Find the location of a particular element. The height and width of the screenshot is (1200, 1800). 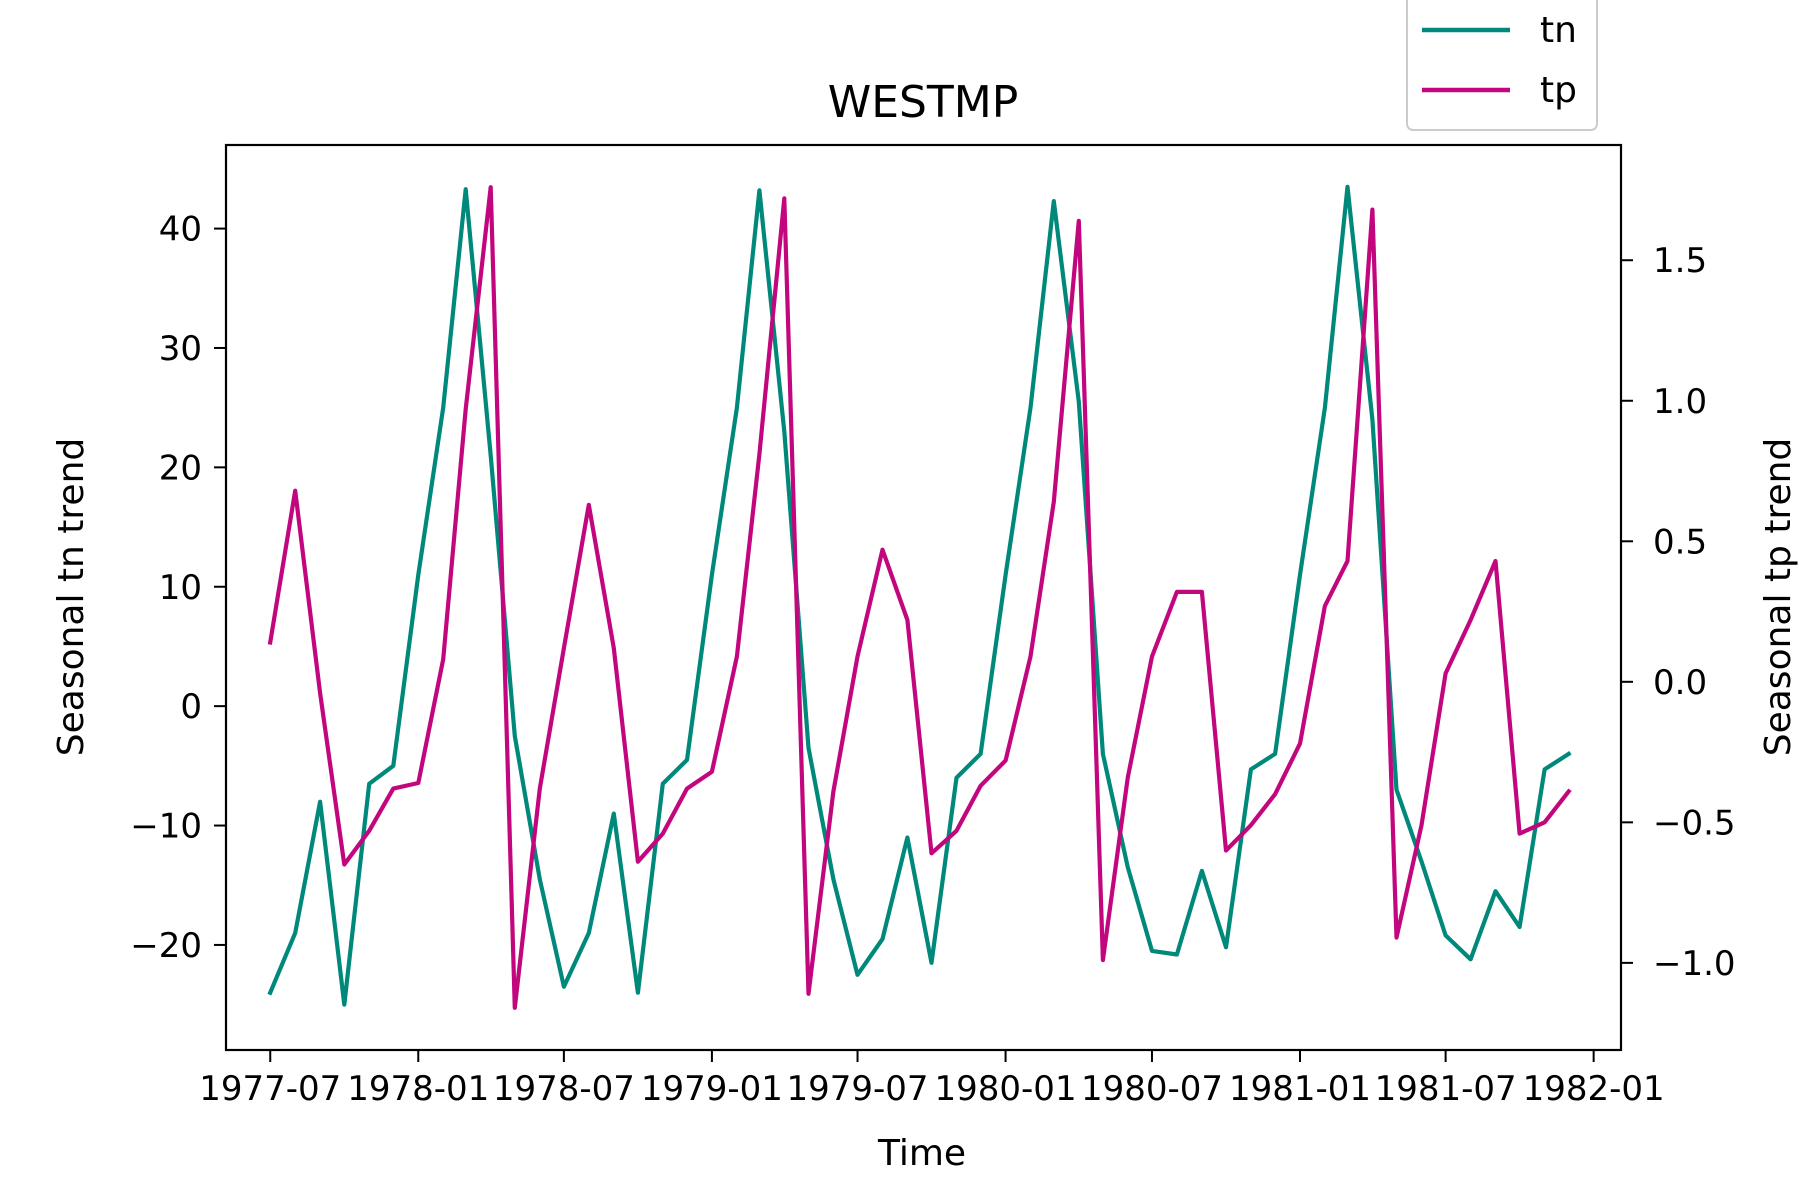

x-tick-label: 1981-07 is located at coordinates (1446, 1089).